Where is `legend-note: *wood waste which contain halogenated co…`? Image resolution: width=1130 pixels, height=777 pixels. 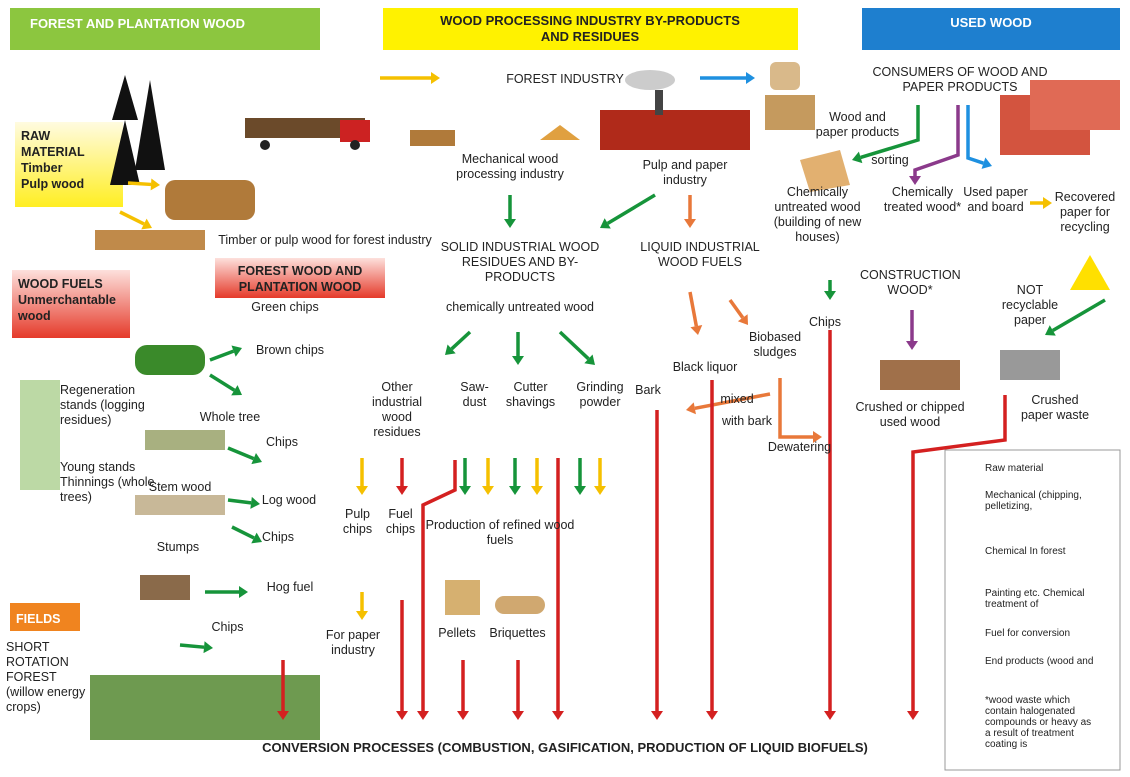
legend-note: *wood waste which contain halogenated co… is located at coordinates (1038, 722).